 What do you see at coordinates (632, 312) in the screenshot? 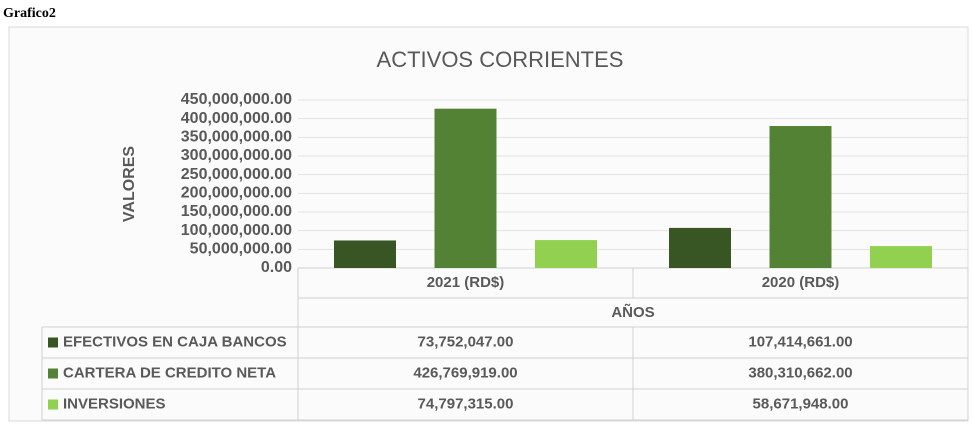
I see `x-axis-label: AÑOS` at bounding box center [632, 312].